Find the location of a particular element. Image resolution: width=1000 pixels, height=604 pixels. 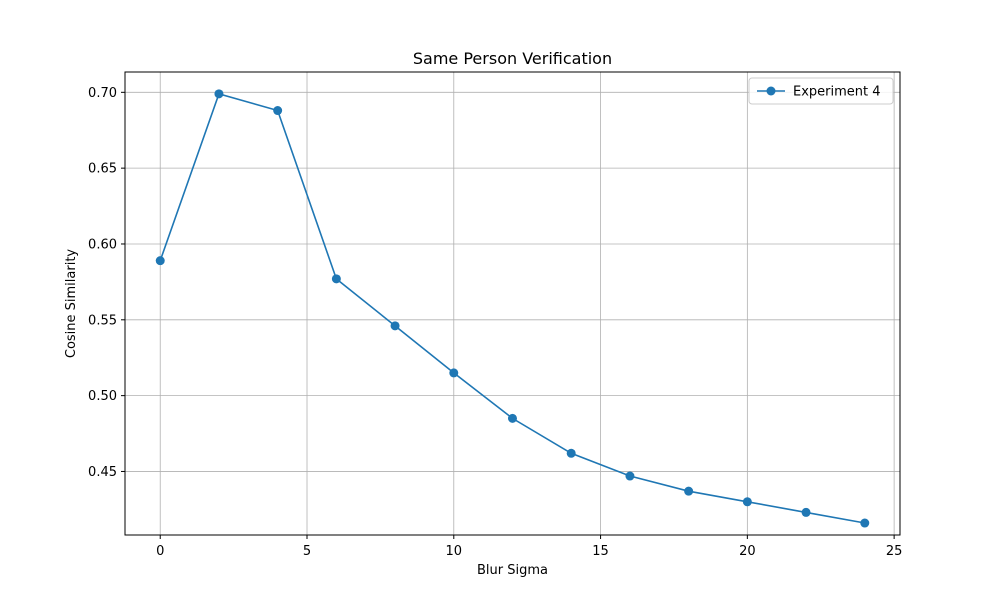

chart-title: Same Person Verification is located at coordinates (512, 58).